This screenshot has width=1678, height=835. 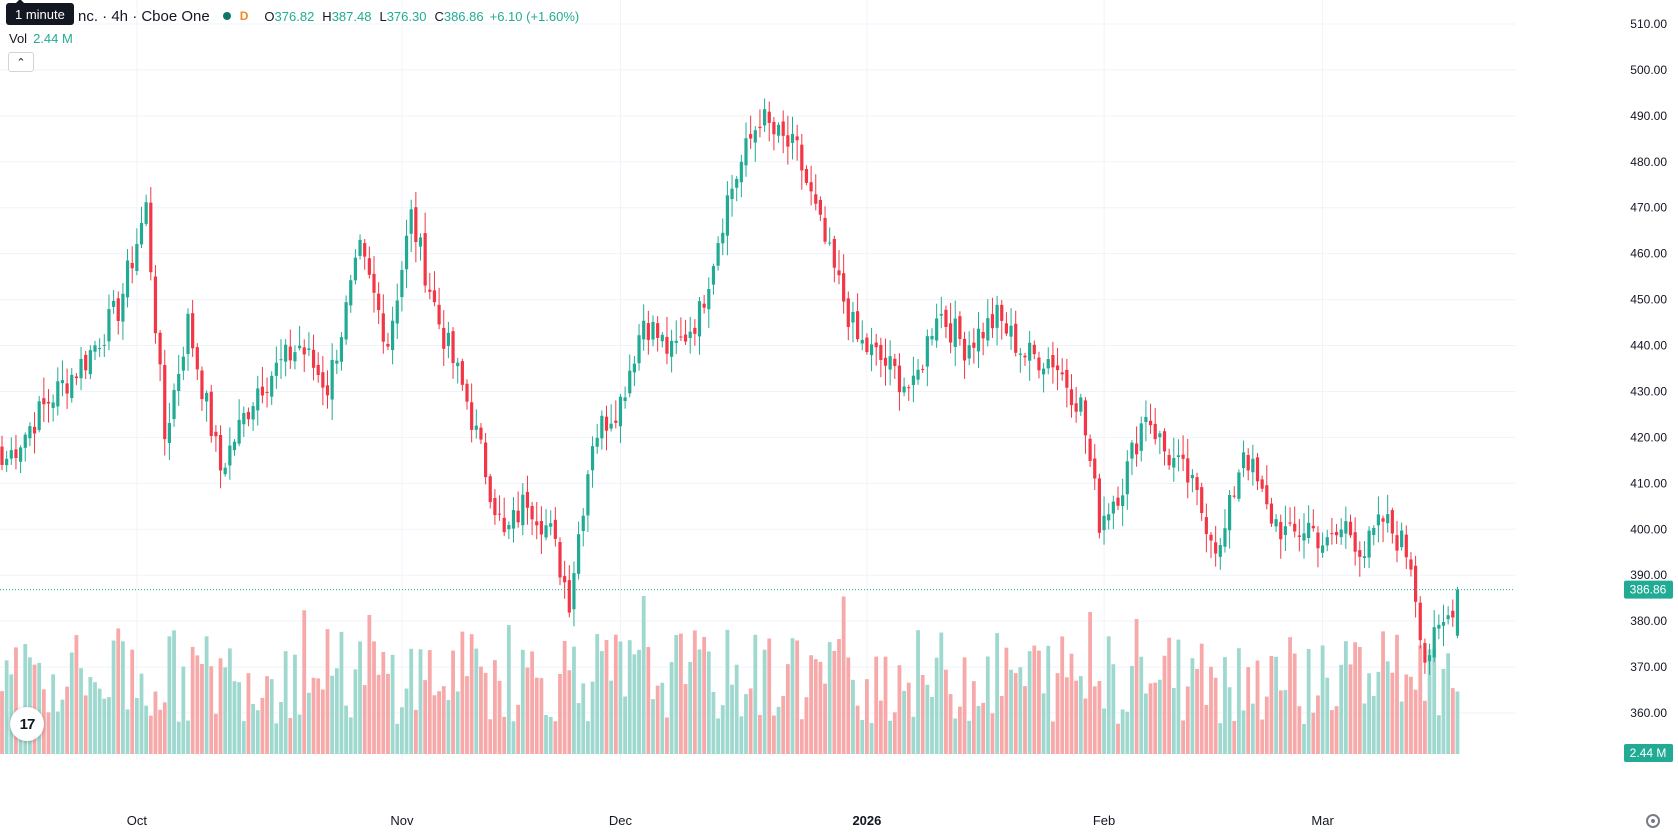 What do you see at coordinates (227, 16) in the screenshot?
I see `market-status-icon` at bounding box center [227, 16].